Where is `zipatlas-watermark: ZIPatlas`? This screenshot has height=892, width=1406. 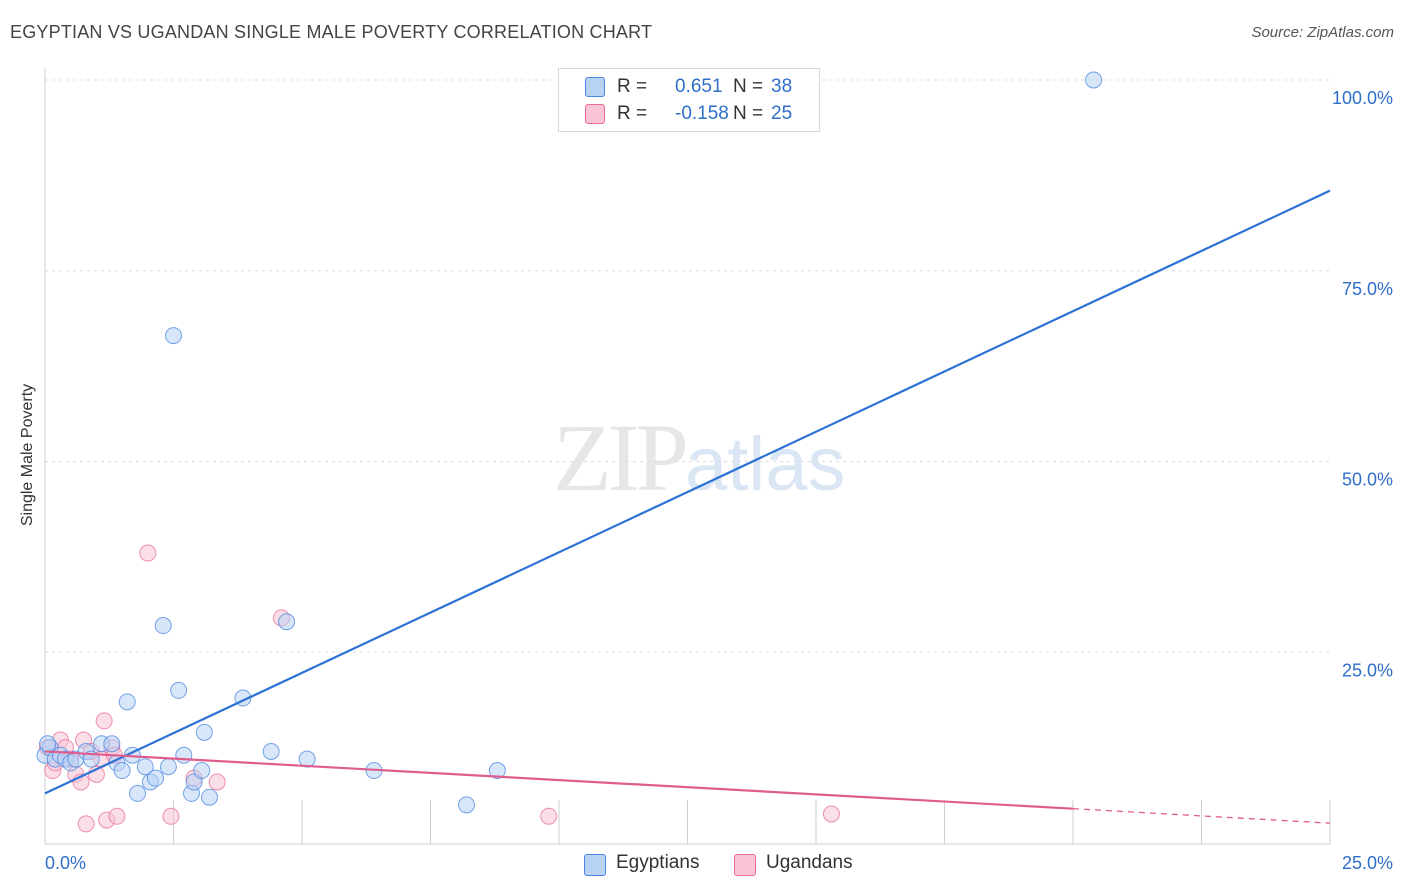
zipatlas-watermark: ZIPatlas is located at coordinates (699, 457).